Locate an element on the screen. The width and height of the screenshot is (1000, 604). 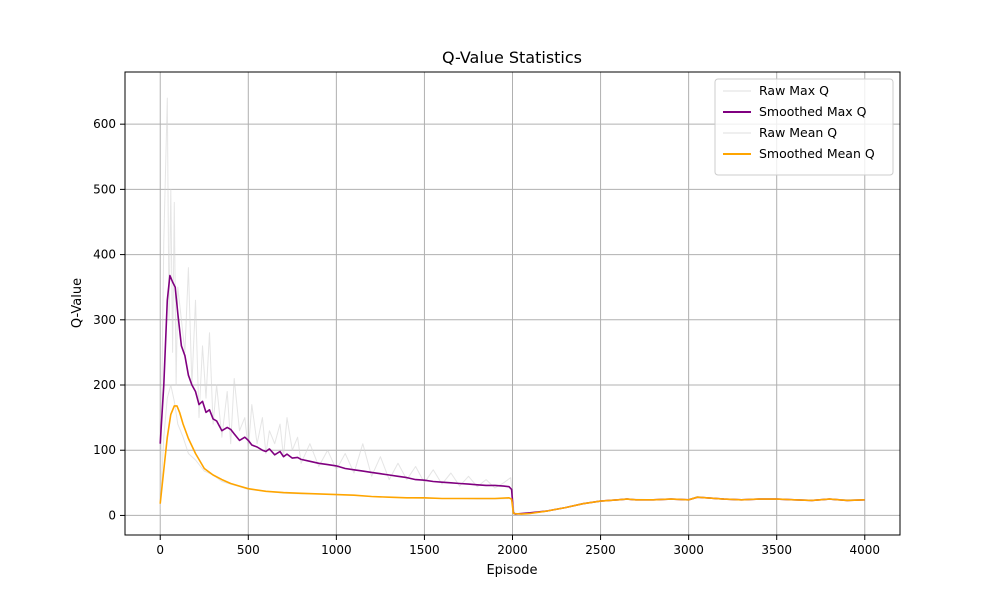
x-tick-label: 0 is located at coordinates (160, 550).